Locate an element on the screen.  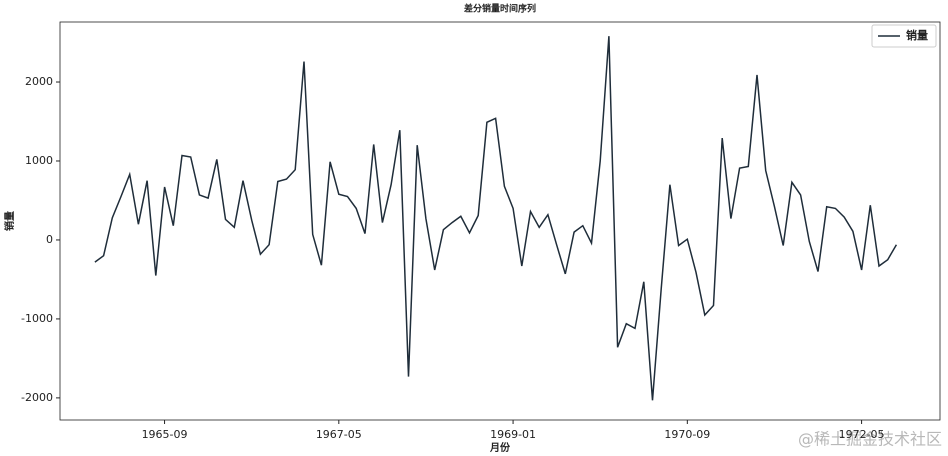
watermark: @稀土掘金技术社区 is located at coordinates (870, 439).